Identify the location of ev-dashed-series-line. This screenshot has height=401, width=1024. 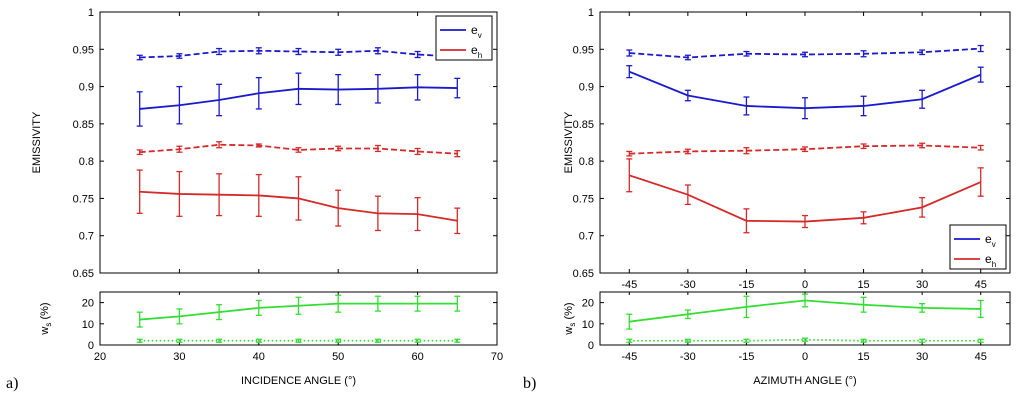
(298, 54).